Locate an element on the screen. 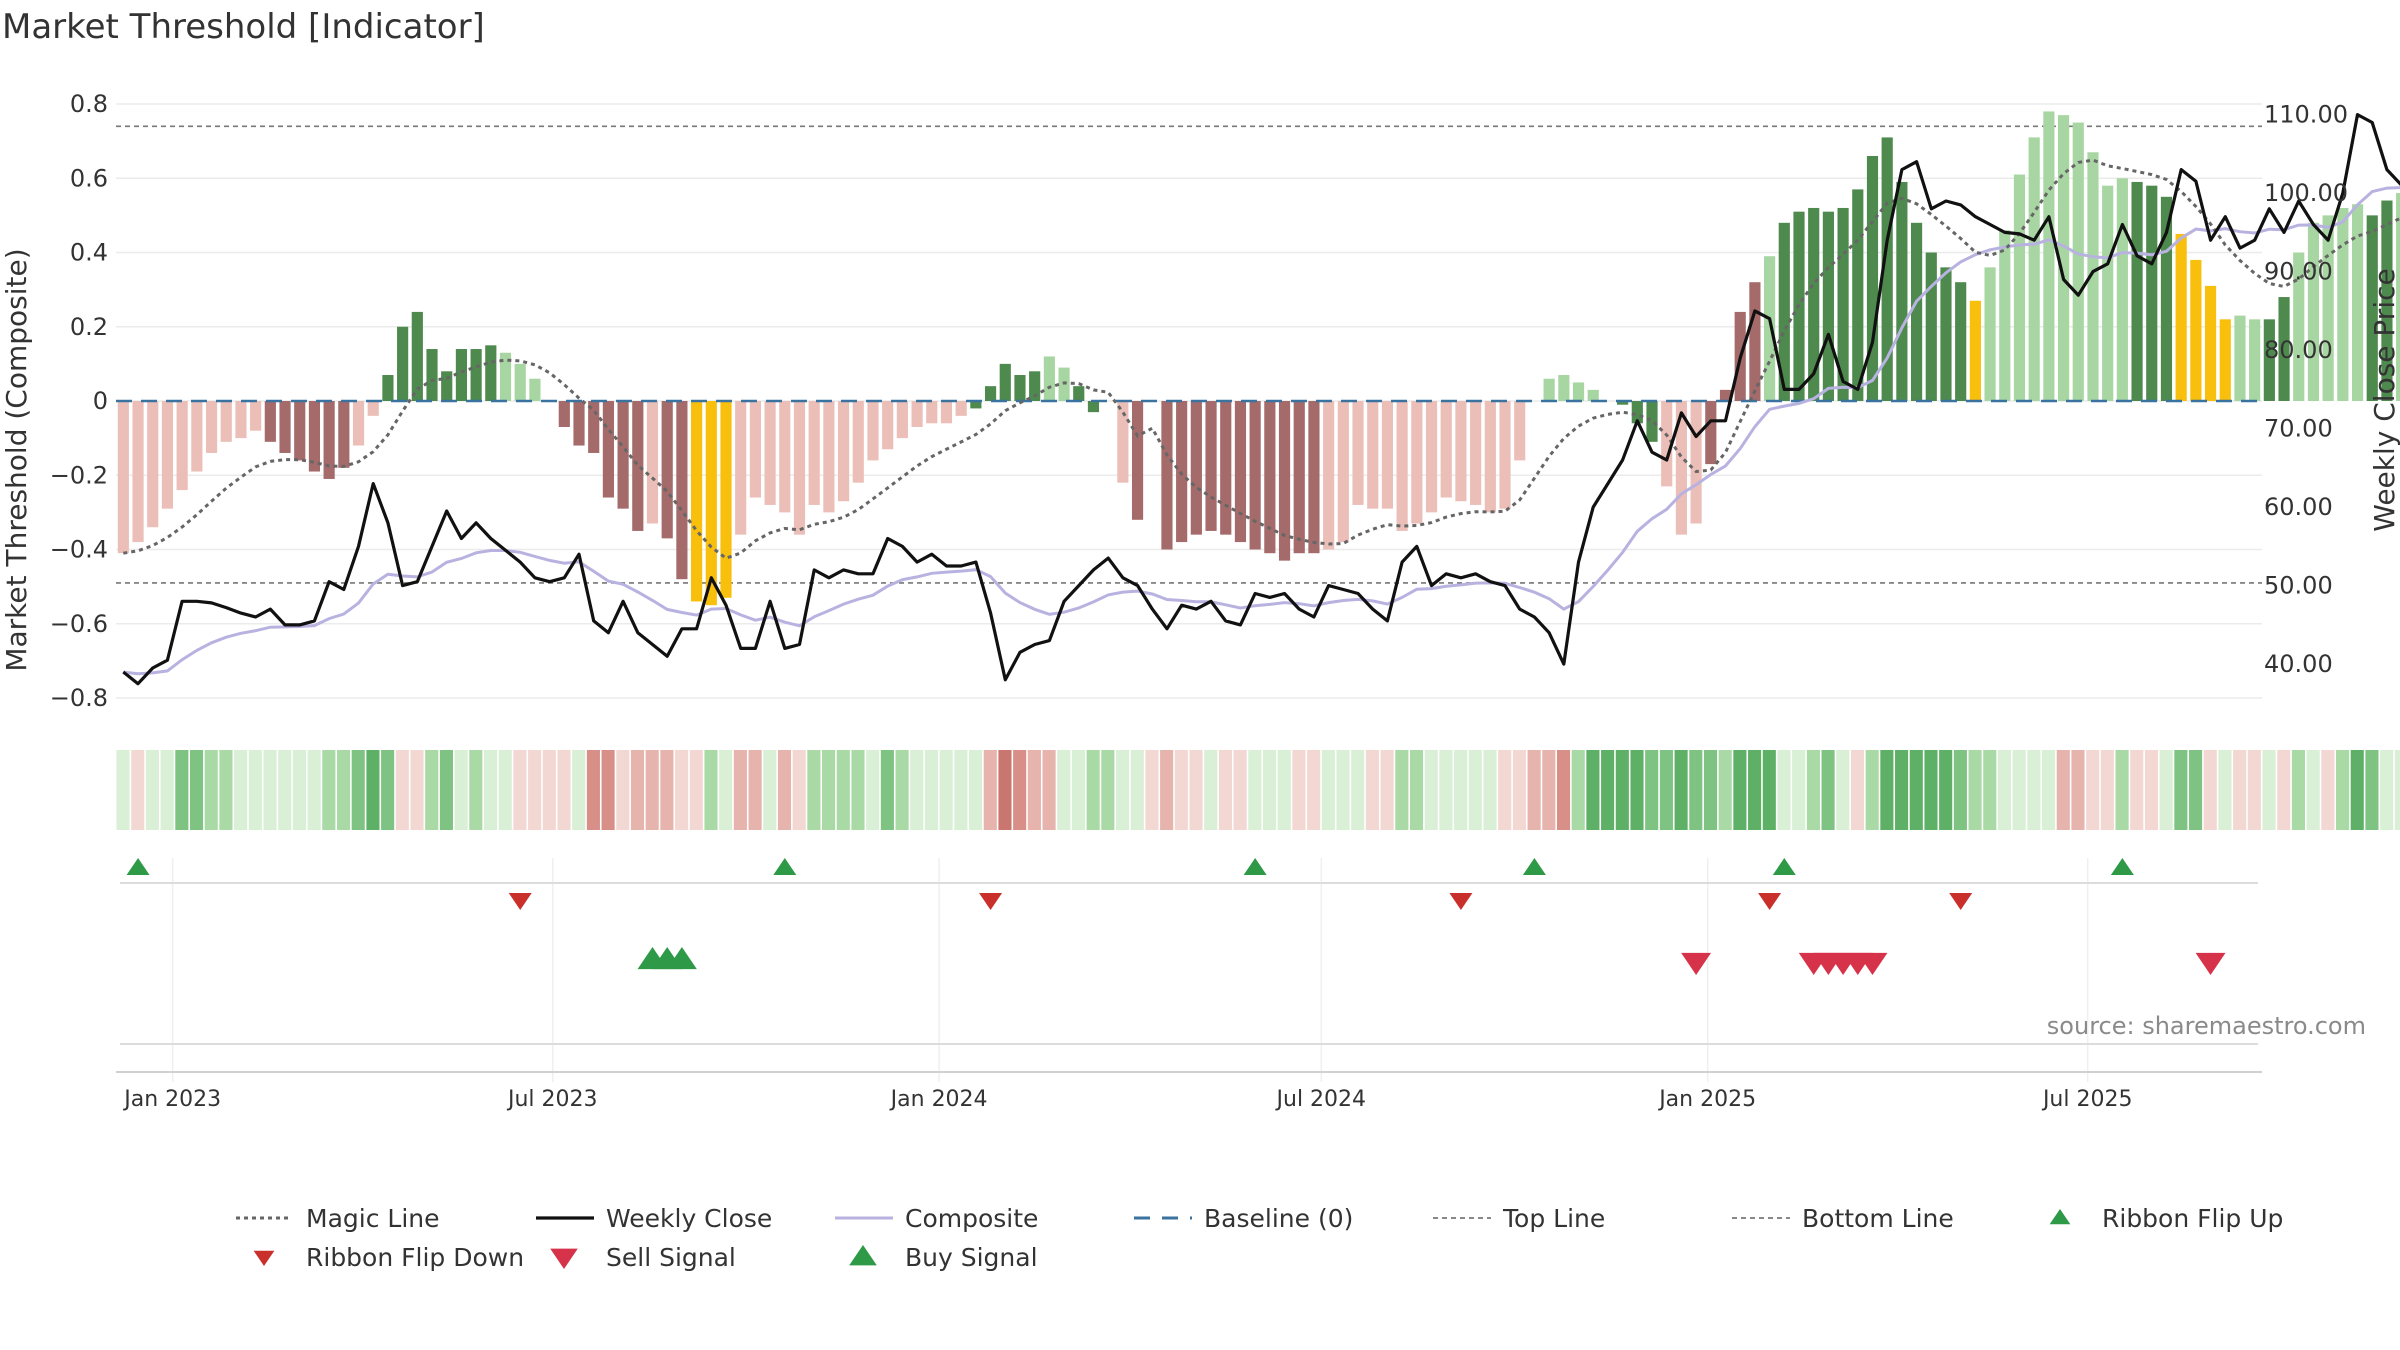 This screenshot has width=2400, height=1350. y-tick-label: −0.8 is located at coordinates (79, 698).